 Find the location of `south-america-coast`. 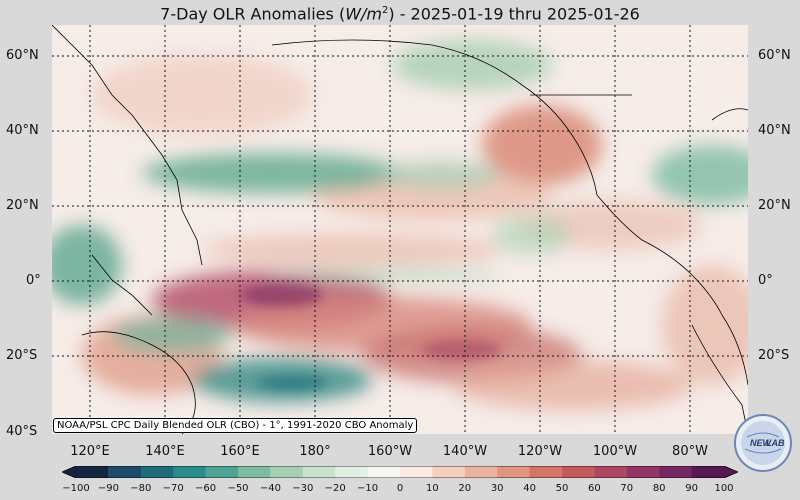

south-america-coast is located at coordinates (719, 379).